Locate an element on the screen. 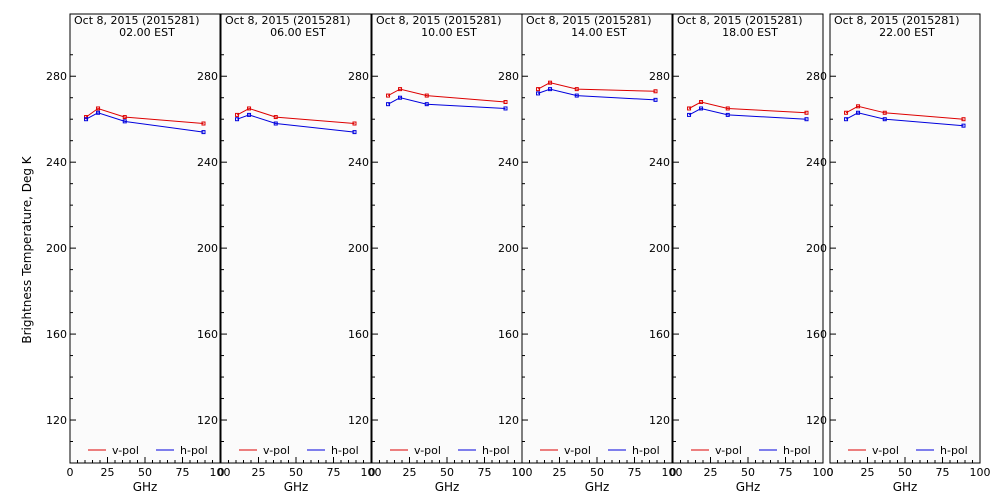 This screenshot has width=1000, height=500. panel-title-time: 02.00 EST is located at coordinates (147, 32).